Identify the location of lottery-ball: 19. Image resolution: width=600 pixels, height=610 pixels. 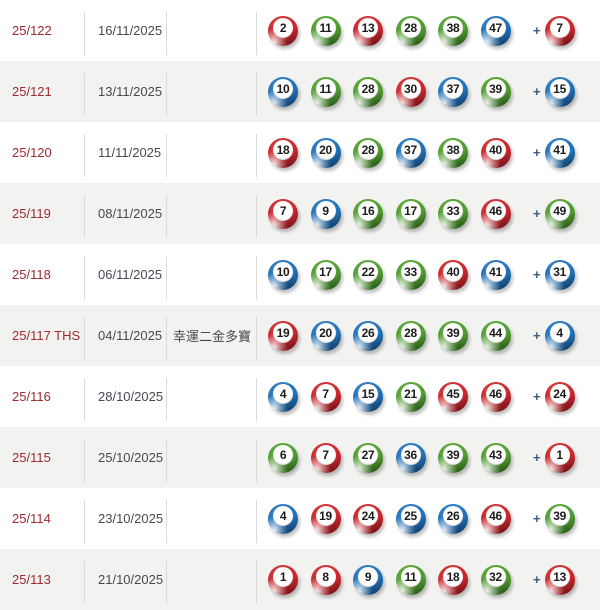
(325, 518).